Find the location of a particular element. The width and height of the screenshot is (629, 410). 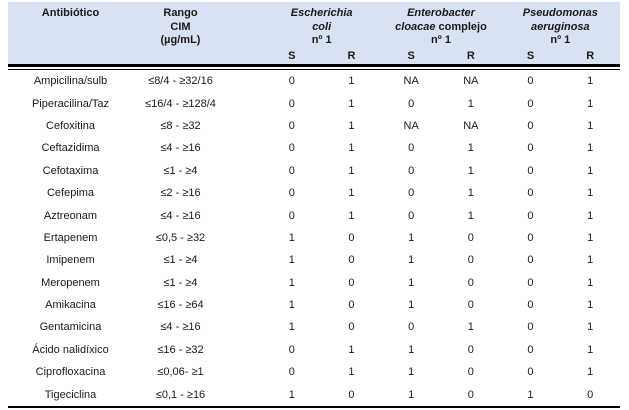

antibiotic-name-cell: Tigeciclina is located at coordinates (70, 394).